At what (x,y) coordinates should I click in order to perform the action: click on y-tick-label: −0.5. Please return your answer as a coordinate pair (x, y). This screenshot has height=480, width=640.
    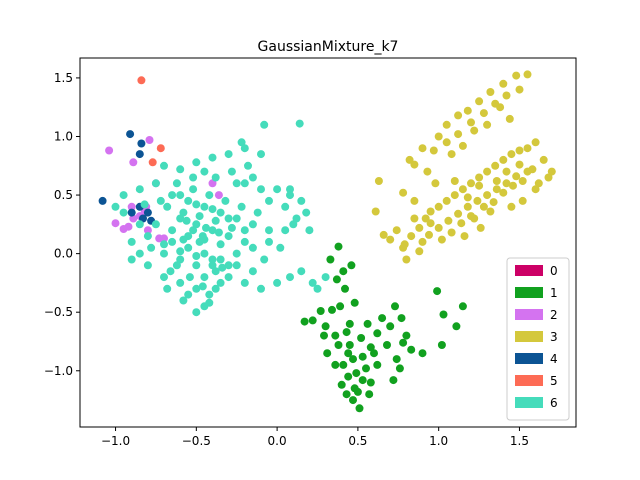
    Looking at the image, I should click on (58, 312).